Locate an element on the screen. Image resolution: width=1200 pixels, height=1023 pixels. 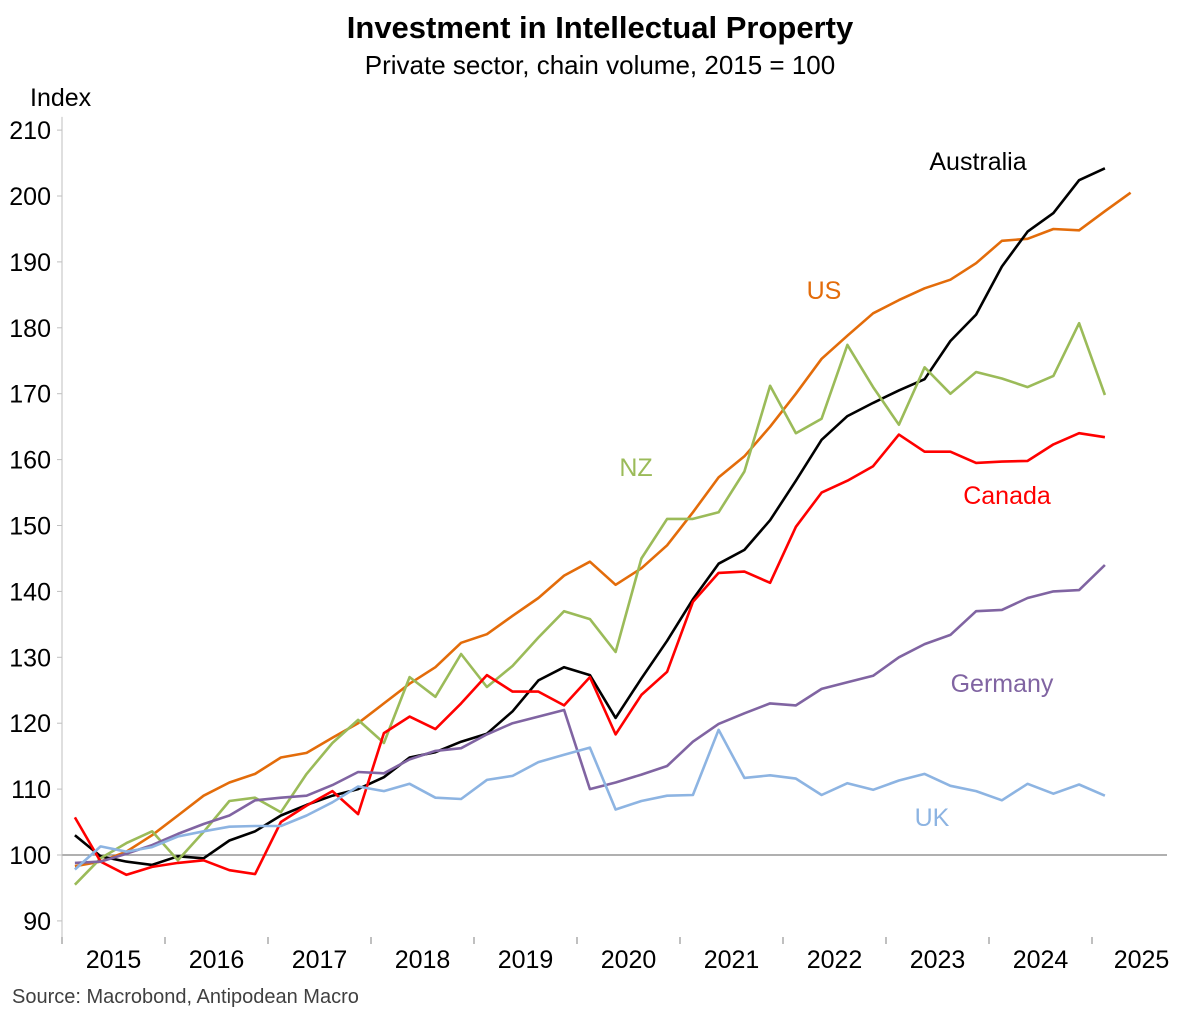
y-tick-label: 90 is located at coordinates (37, 922).